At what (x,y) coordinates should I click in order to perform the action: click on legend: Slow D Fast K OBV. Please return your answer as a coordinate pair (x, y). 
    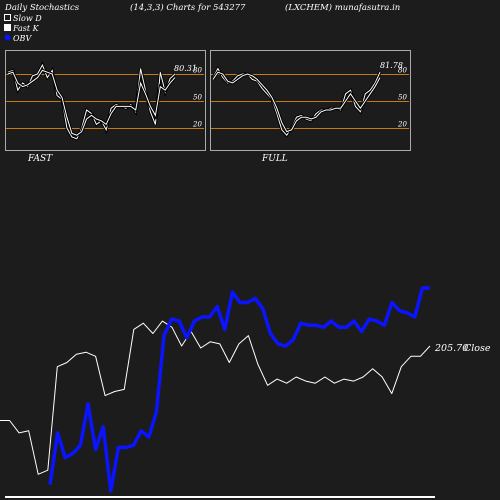
    Looking at the image, I should click on (23, 28).